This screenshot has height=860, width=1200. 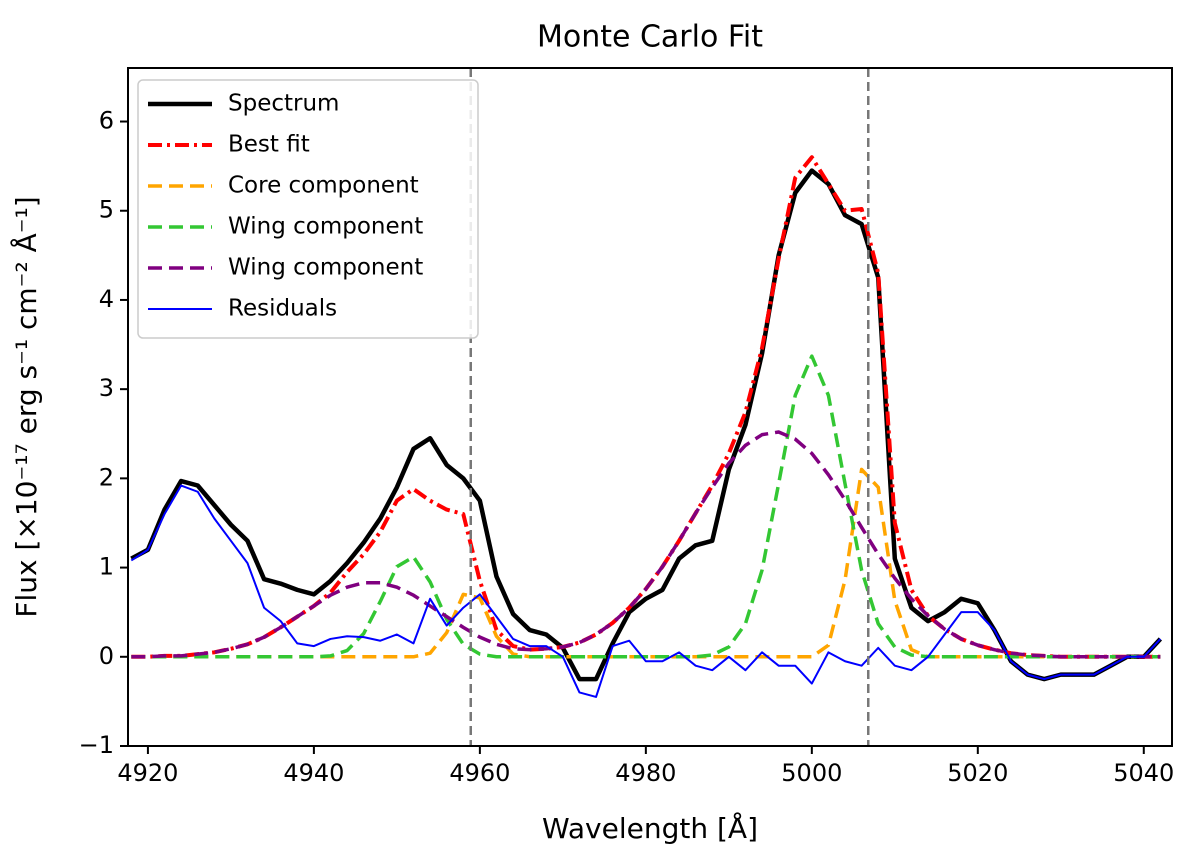 What do you see at coordinates (106, 388) in the screenshot?
I see `y-tick-label: 3` at bounding box center [106, 388].